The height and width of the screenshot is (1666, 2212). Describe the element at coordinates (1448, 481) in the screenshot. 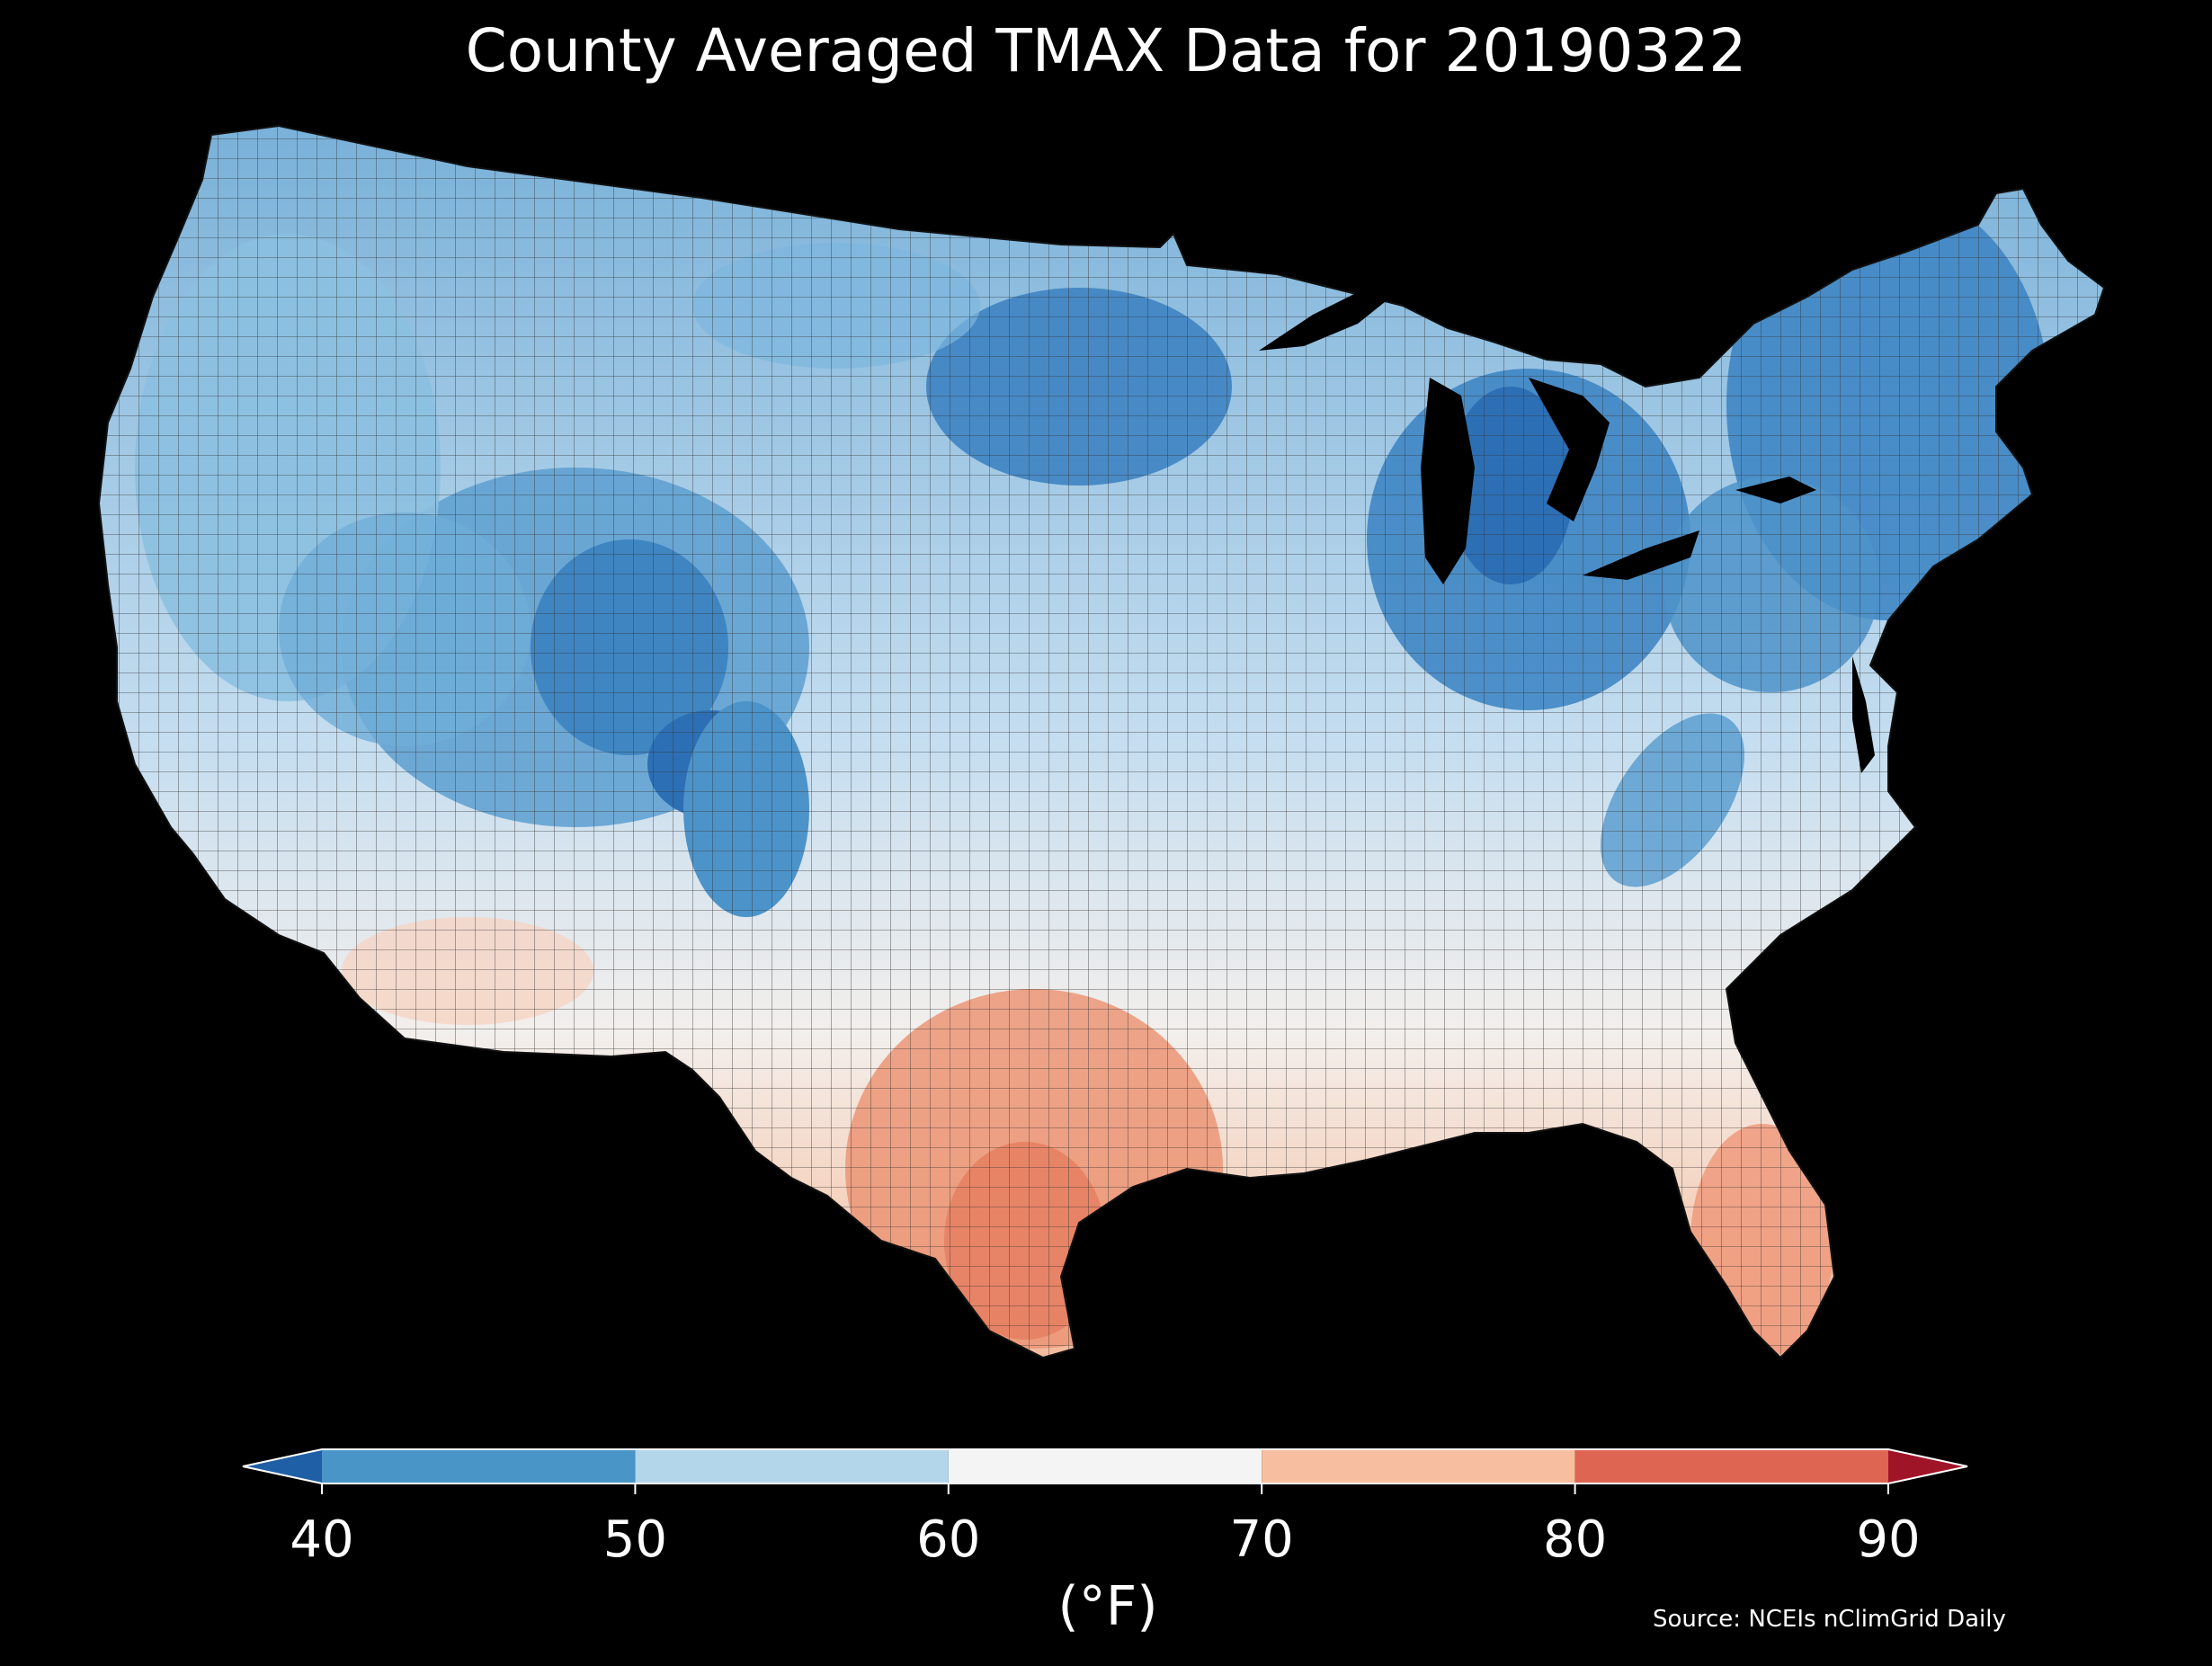

I see `lake-michigan` at that location.